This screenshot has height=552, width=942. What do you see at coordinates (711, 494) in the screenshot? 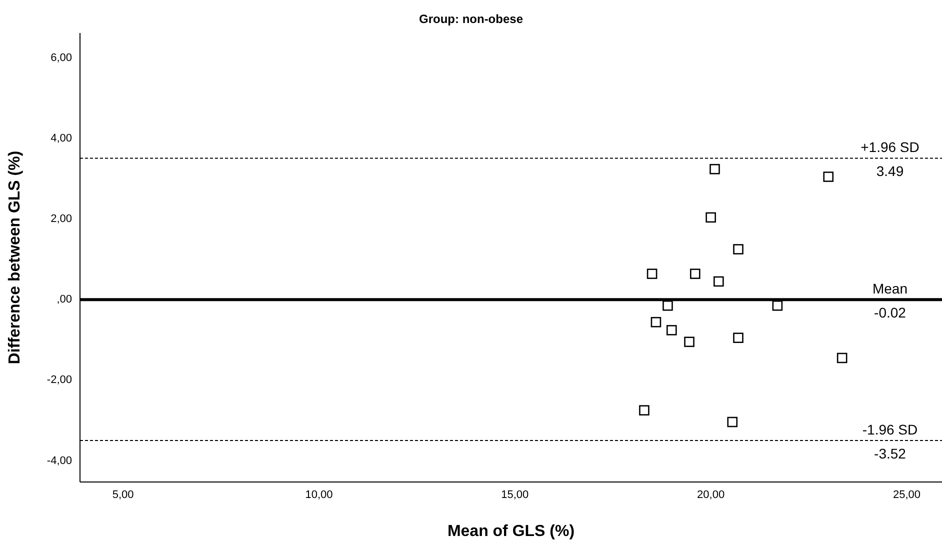
I see `x-tick-label: 20,00` at bounding box center [711, 494].